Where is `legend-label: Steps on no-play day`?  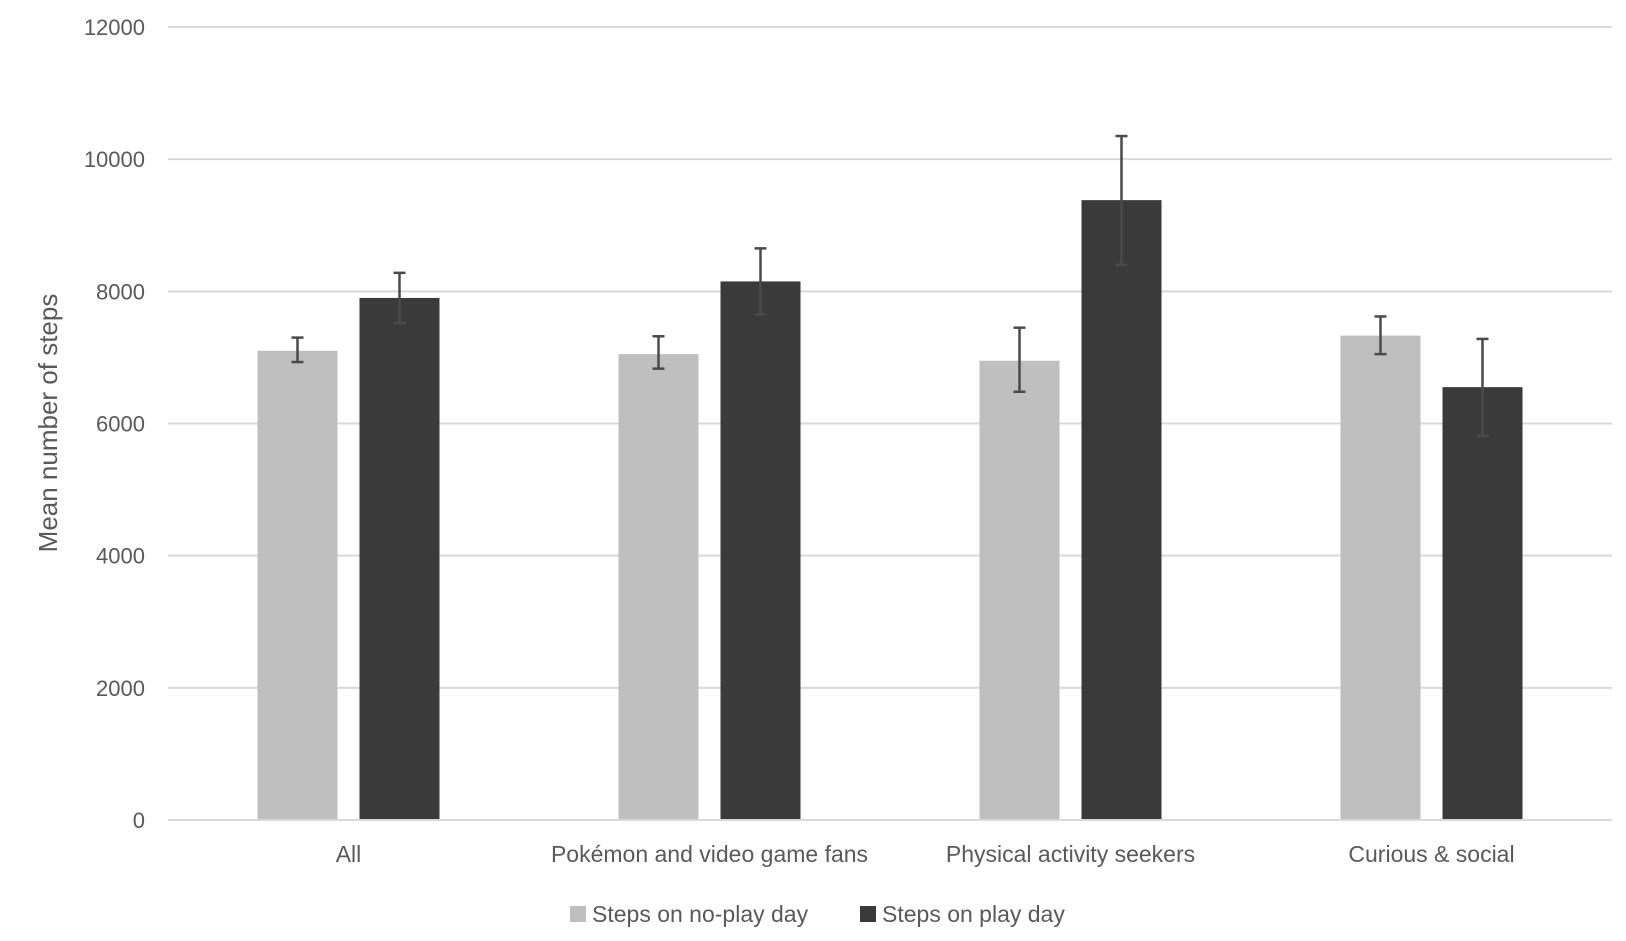
legend-label: Steps on no-play day is located at coordinates (700, 914).